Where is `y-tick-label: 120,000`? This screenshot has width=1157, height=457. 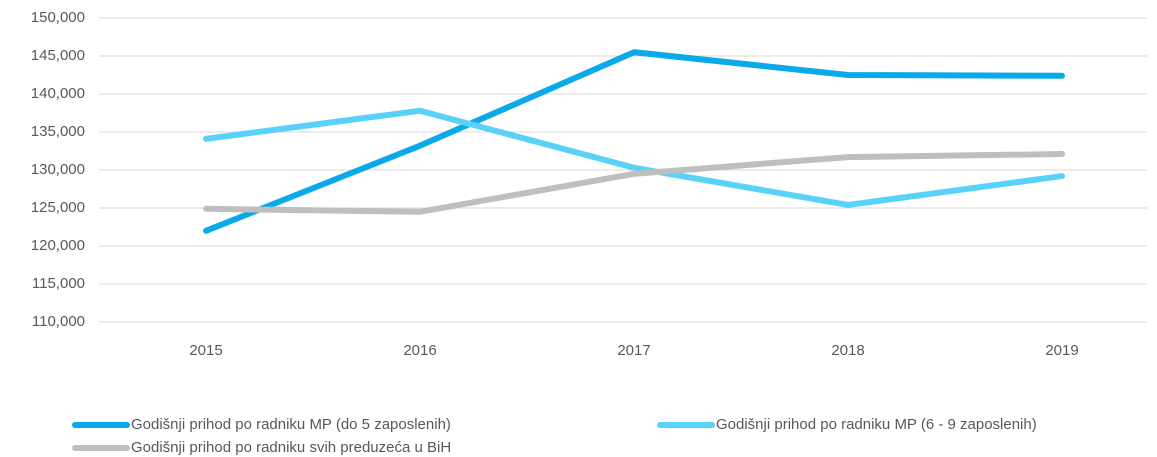
y-tick-label: 120,000 is located at coordinates (58, 245).